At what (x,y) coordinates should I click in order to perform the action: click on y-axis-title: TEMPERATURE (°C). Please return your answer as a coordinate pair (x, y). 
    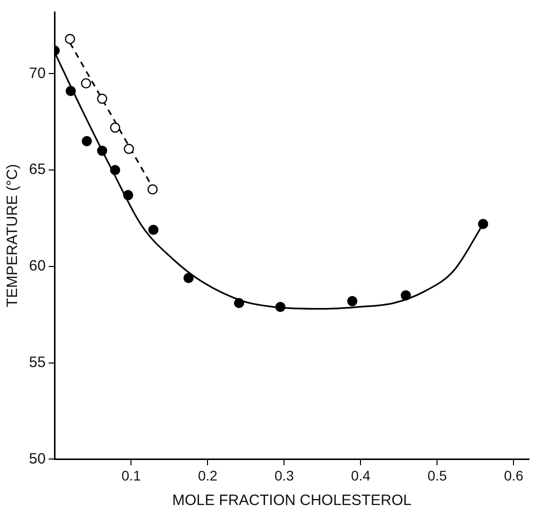
    Looking at the image, I should click on (13, 236).